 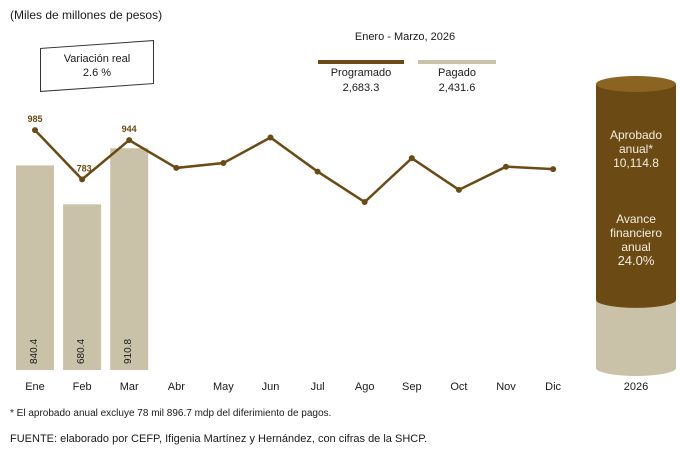 What do you see at coordinates (458, 189) in the screenshot?
I see `point-oct` at bounding box center [458, 189].